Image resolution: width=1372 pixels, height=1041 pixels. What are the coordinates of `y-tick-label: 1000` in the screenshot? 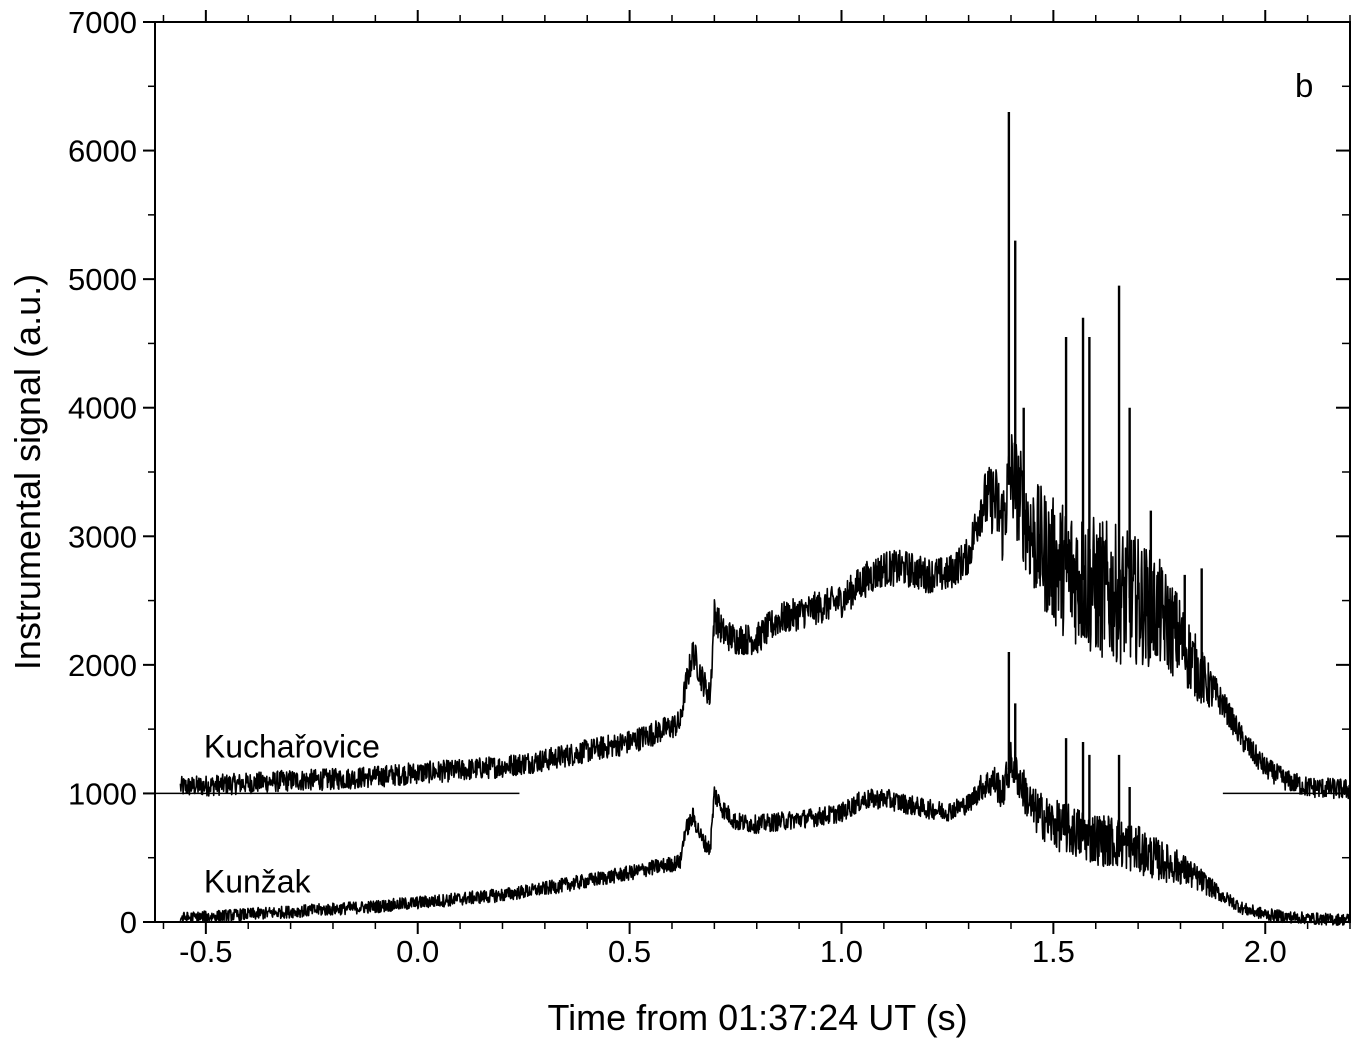 It's located at (102, 793).